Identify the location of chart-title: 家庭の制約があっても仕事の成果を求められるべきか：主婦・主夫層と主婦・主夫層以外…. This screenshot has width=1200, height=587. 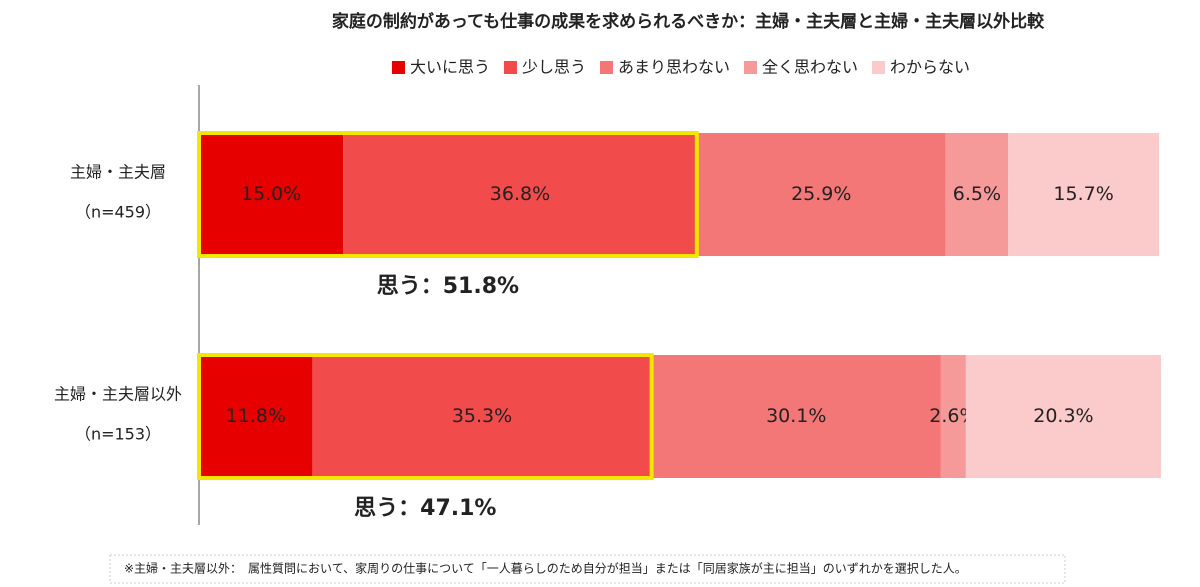
(688, 21).